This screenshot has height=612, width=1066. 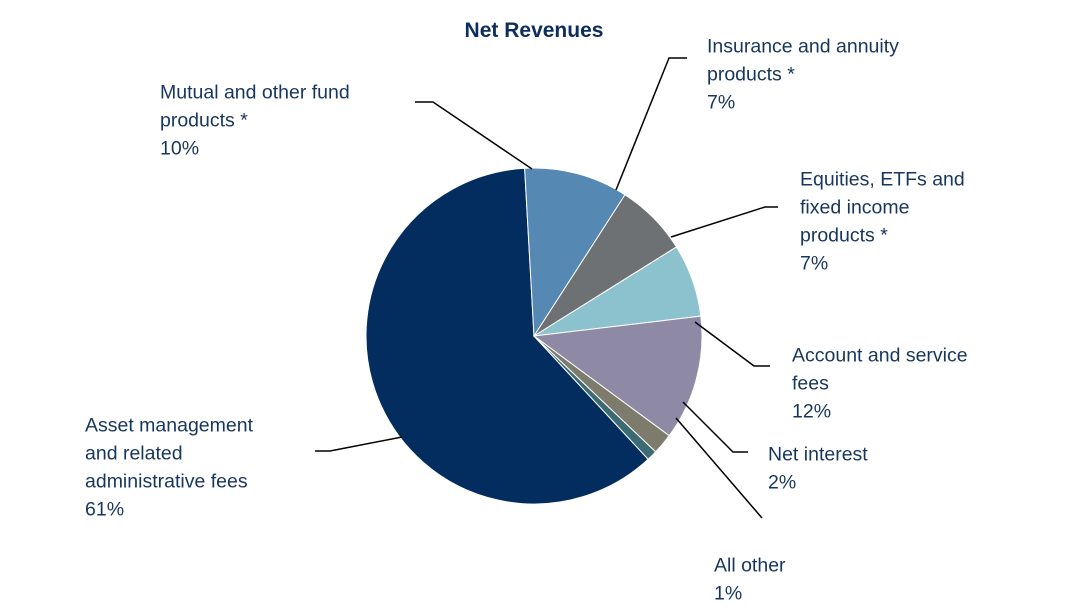 I want to click on slice-percent: 2%, so click(x=782, y=483).